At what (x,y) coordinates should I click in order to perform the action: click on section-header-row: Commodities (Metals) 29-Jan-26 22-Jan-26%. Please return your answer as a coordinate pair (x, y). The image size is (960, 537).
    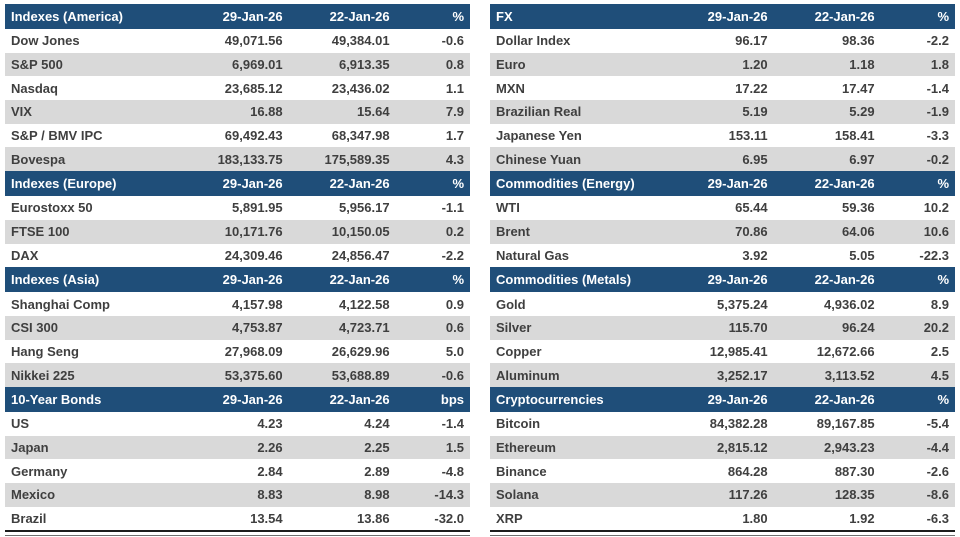
    Looking at the image, I should click on (722, 280).